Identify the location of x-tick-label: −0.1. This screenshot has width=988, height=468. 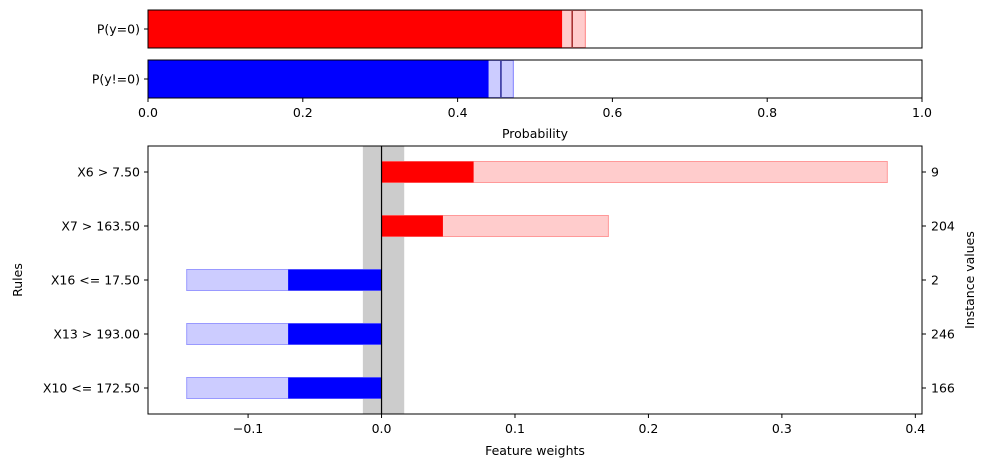
(248, 428).